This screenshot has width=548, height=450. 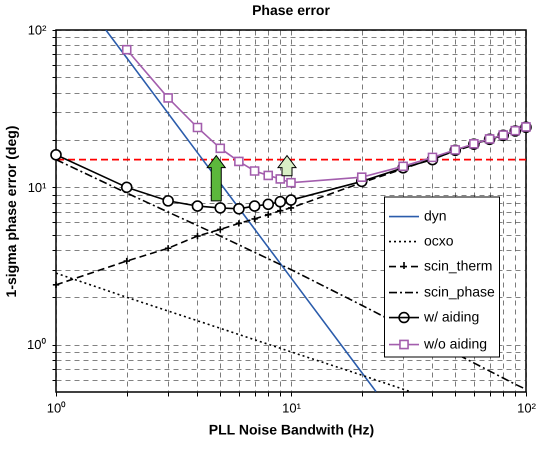 I want to click on y-axis-title: 1-sigma phase error (deg), so click(x=11, y=212).